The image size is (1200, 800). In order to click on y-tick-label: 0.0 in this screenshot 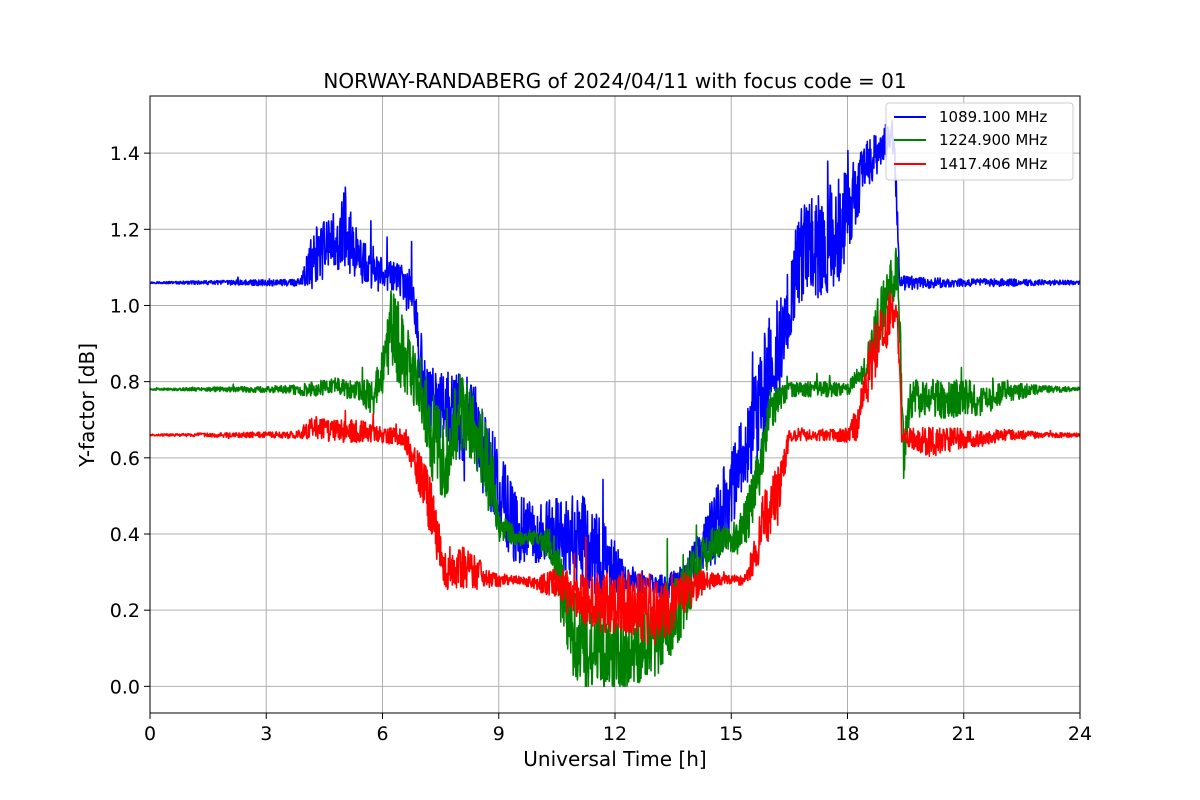, I will do `click(125, 687)`.